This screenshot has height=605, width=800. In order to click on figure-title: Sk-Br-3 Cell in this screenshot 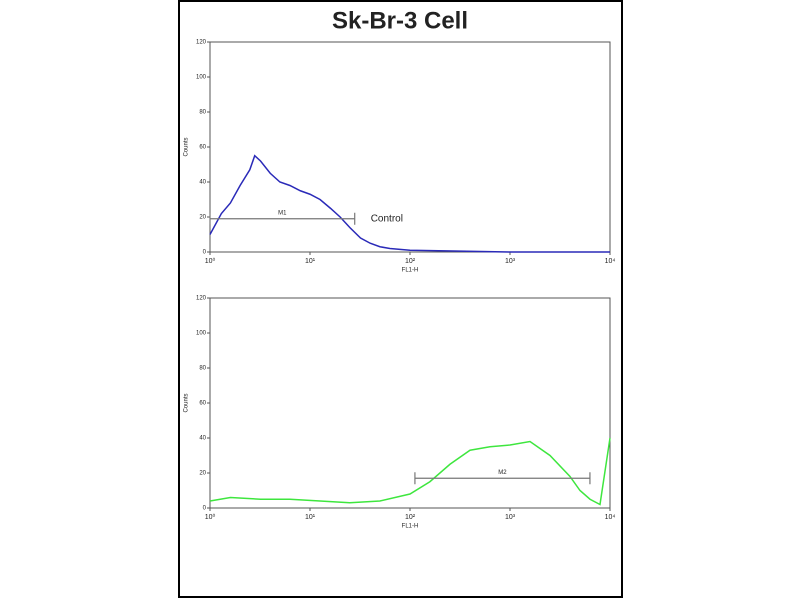, I will do `click(400, 20)`.